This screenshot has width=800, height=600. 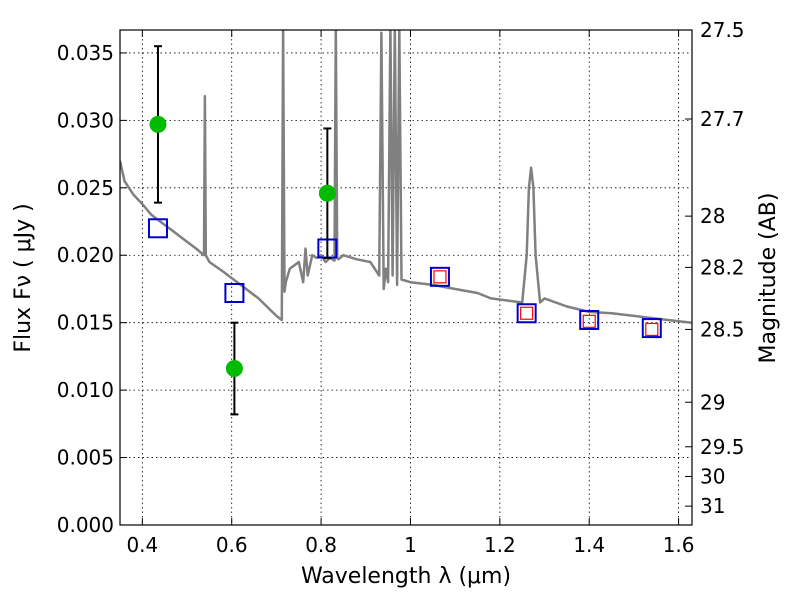 I want to click on y-tick-labels: 0.000 0.005 0.010 0.015 0.020 0.025 0.030 0.035, so click(x=85, y=289).